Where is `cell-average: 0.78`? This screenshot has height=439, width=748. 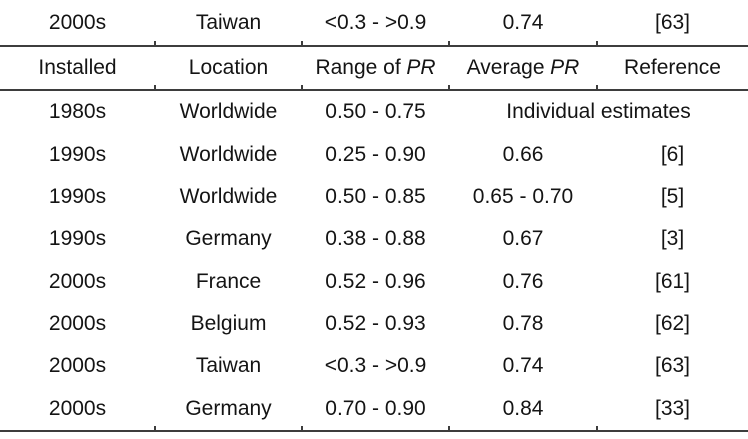 cell-average: 0.78 is located at coordinates (523, 324).